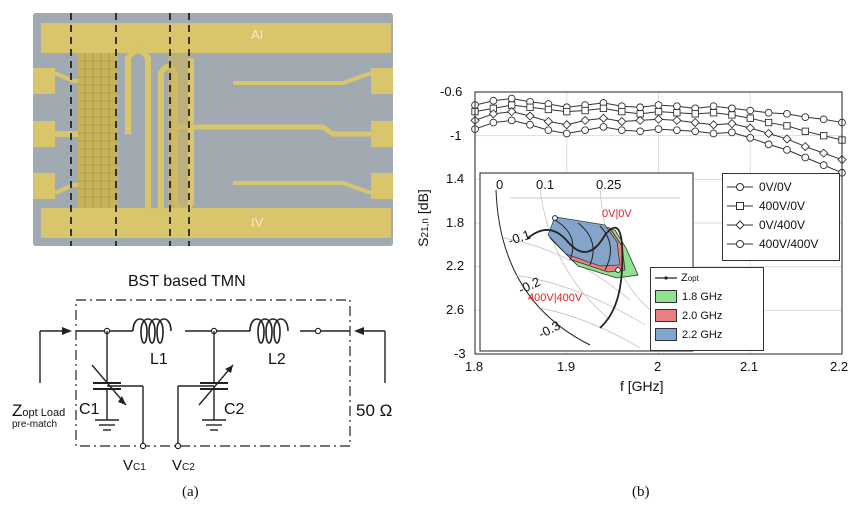 This screenshot has width=850, height=506. I want to click on zopt-load-label: Zopt Load pre-match, so click(39, 415).